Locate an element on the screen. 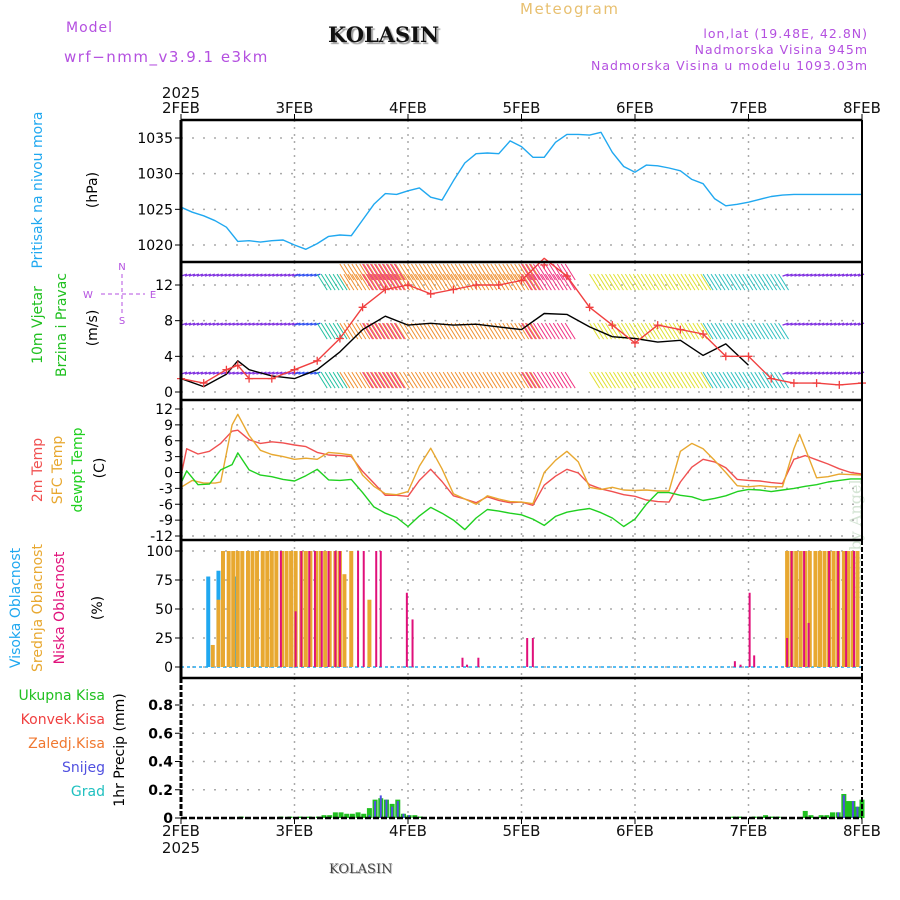  temp-2m-line is located at coordinates (521, 467).